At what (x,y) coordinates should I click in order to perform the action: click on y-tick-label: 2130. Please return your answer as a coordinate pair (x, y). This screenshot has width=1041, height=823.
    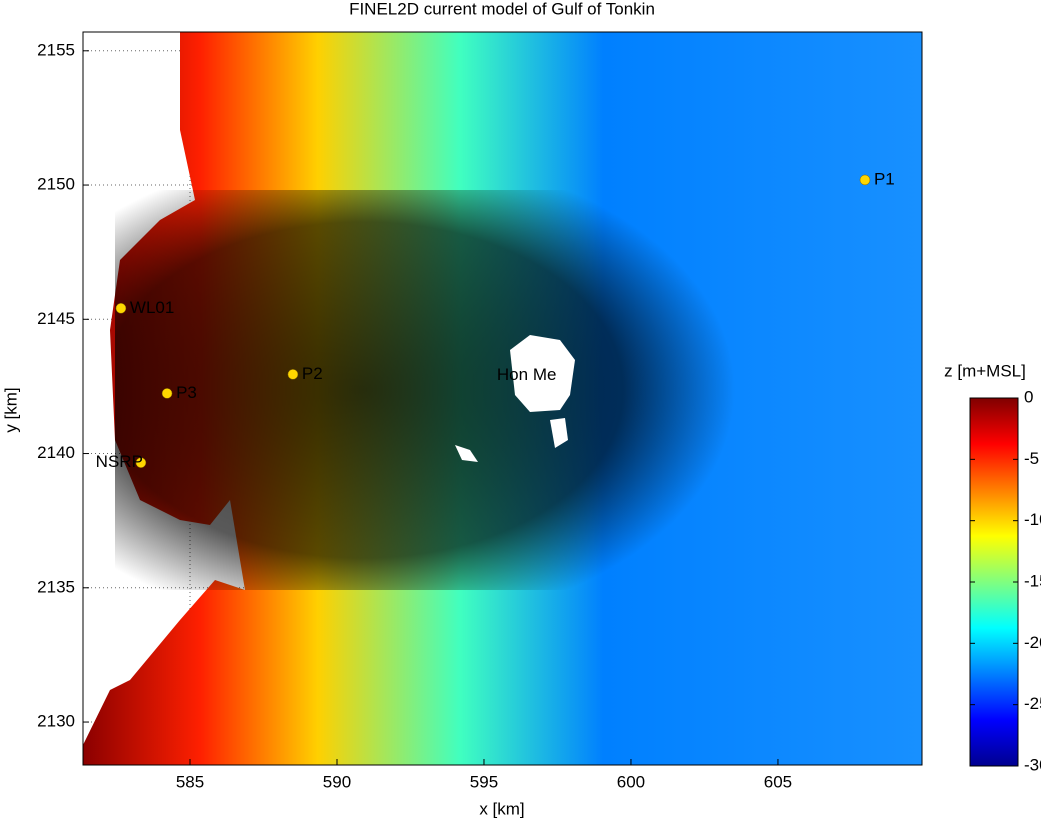
    Looking at the image, I should click on (56, 721).